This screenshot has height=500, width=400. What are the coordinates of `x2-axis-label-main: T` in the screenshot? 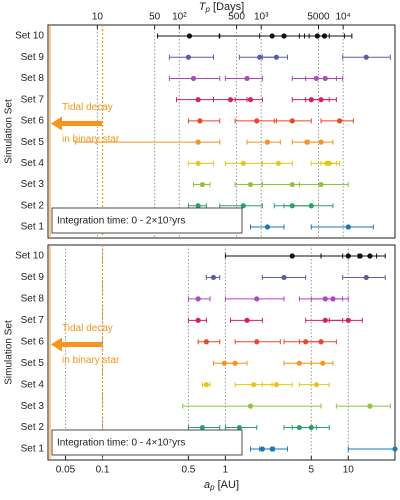 It's located at (203, 7).